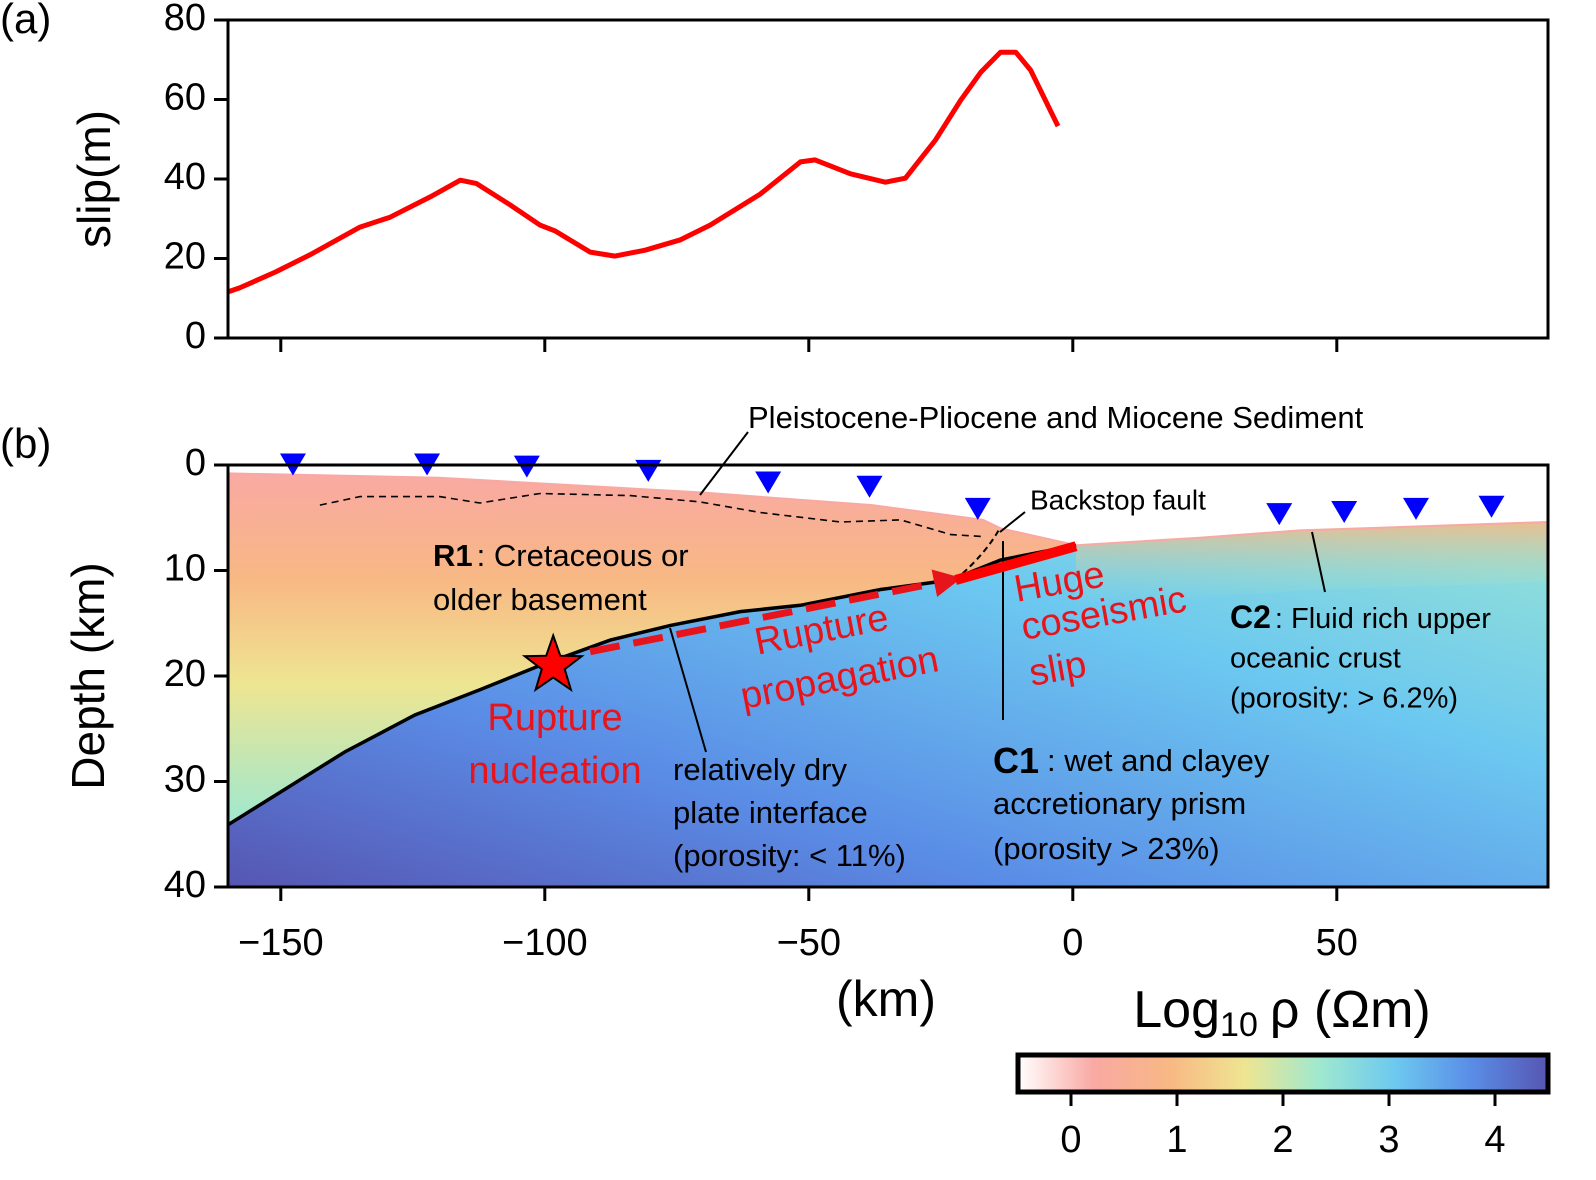  What do you see at coordinates (540, 599) in the screenshot?
I see `annotation-line: older basement` at bounding box center [540, 599].